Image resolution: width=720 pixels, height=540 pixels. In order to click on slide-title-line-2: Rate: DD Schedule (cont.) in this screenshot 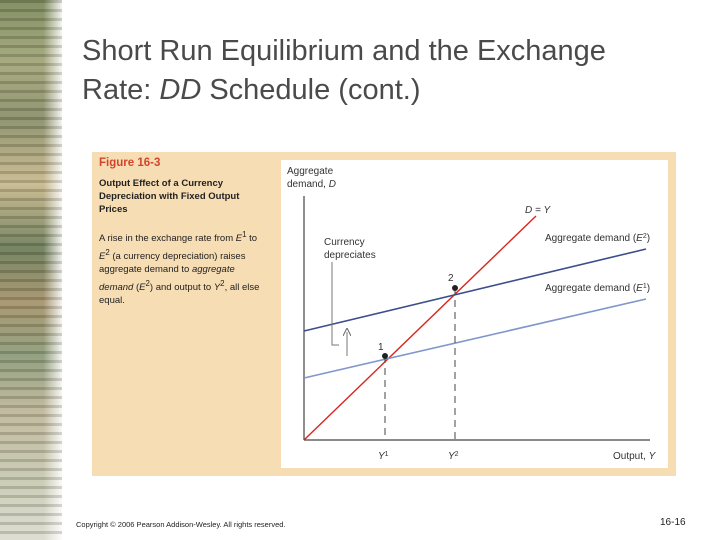, I will do `click(392, 90)`.